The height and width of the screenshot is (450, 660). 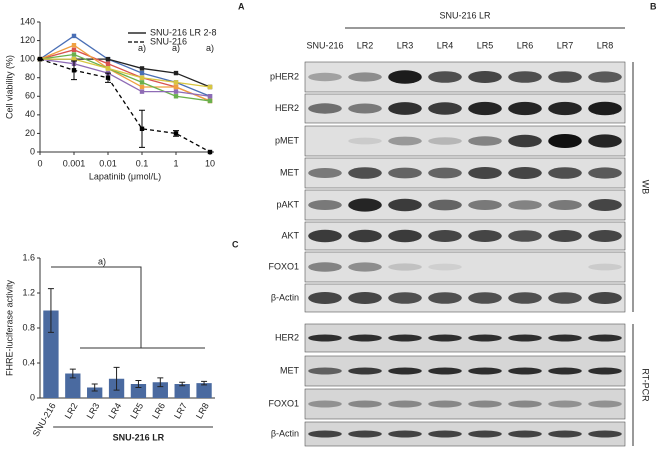 I want to click on y-tick-label: 1.2, so click(x=28, y=292).